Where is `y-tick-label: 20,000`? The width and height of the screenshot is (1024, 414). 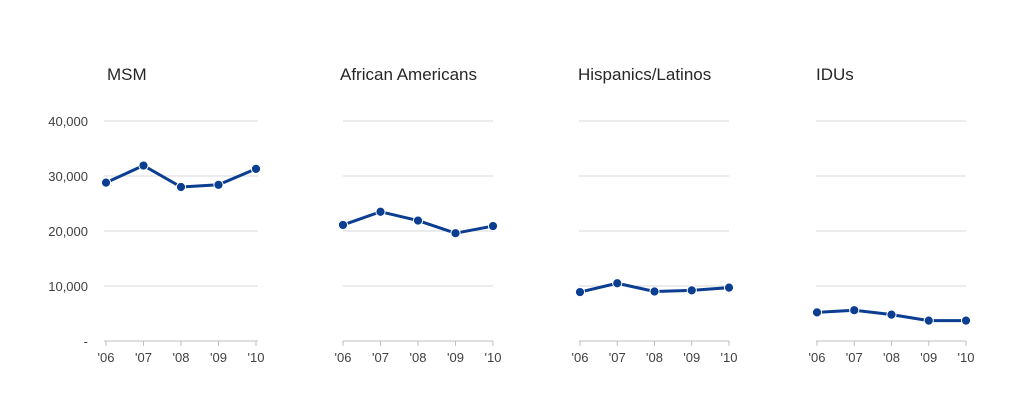
y-tick-label: 20,000 is located at coordinates (68, 231).